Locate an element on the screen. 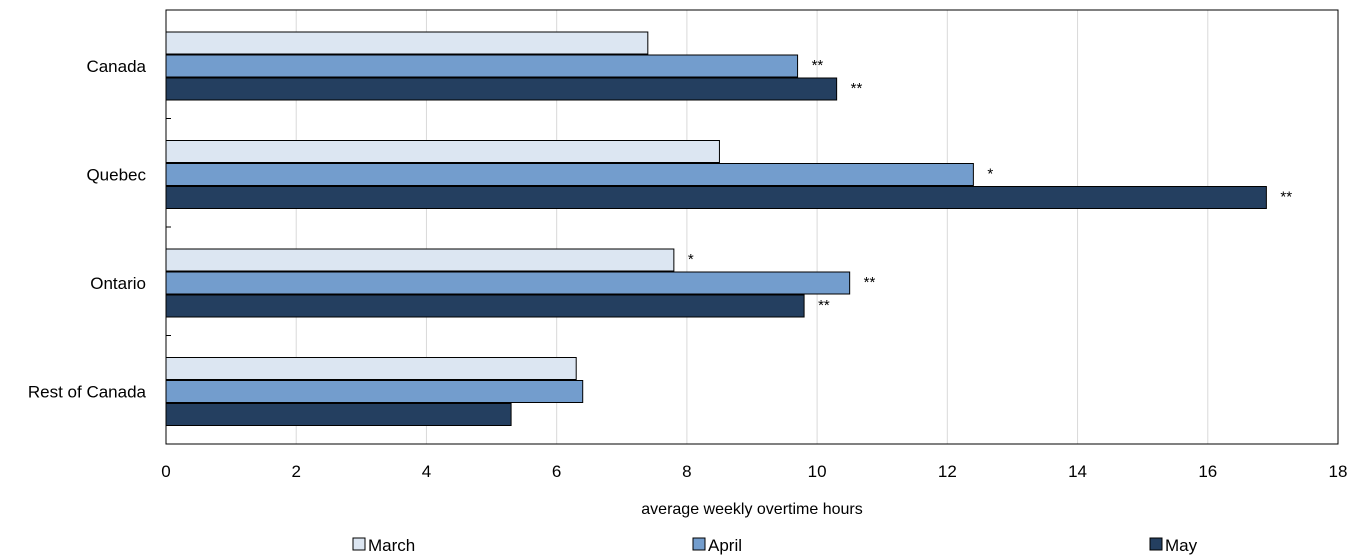 This screenshot has height=557, width=1353. bar-may-quebec is located at coordinates (716, 197).